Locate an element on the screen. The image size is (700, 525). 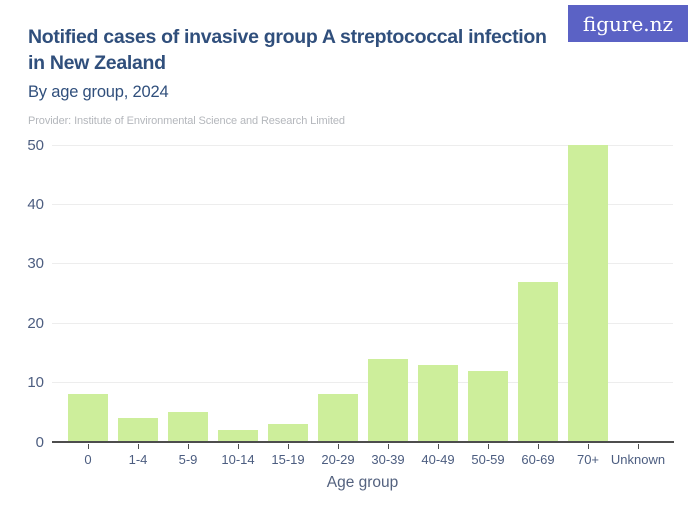
x-axis-tick-label-50-59: 50-59 is located at coordinates (488, 459).